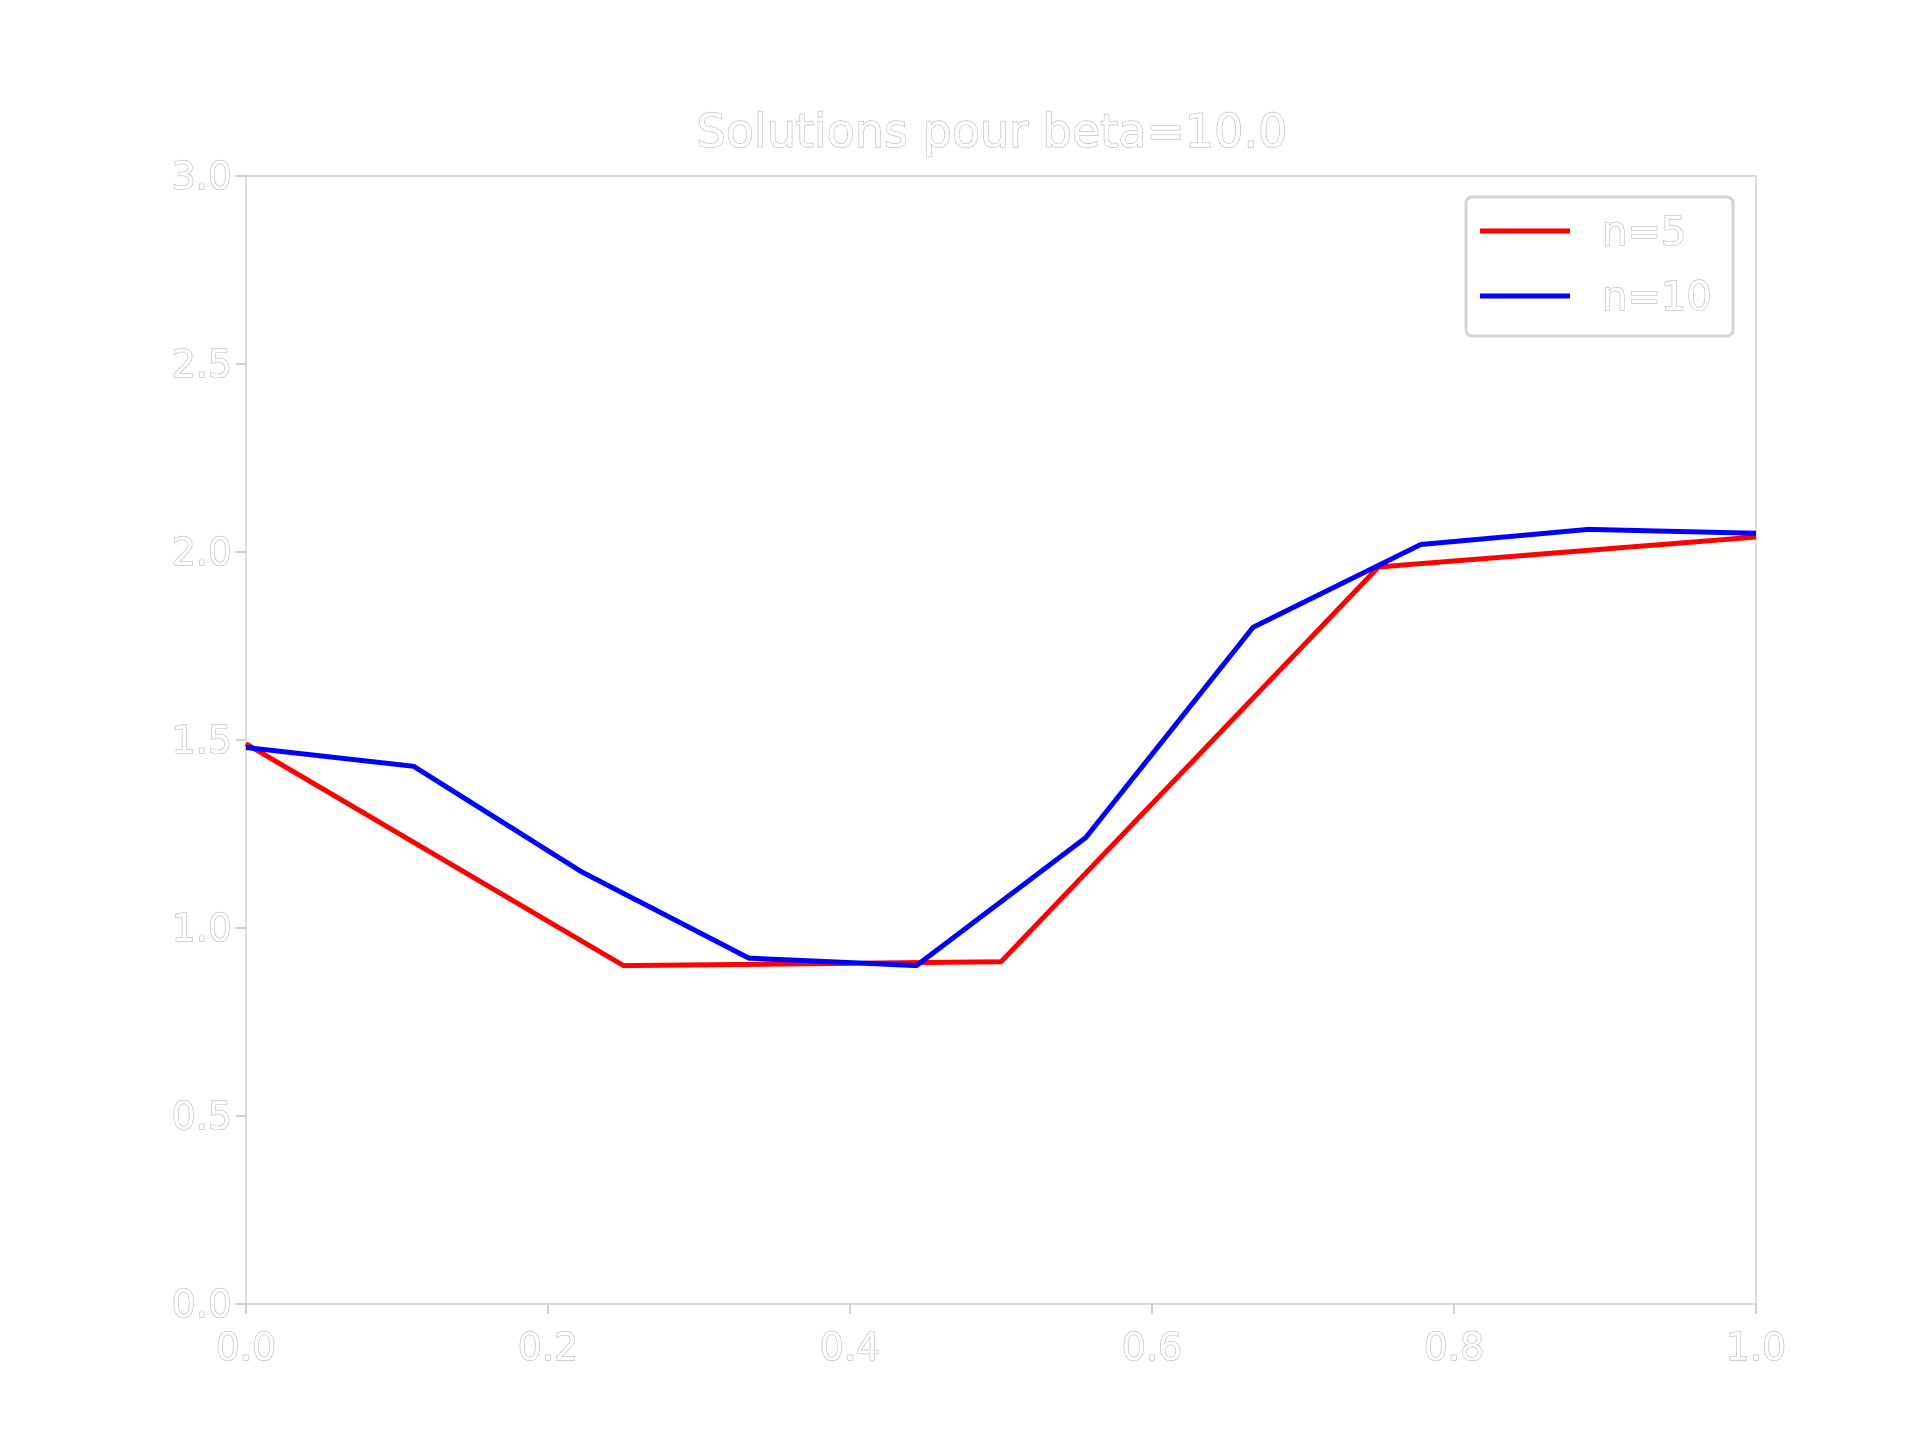 This screenshot has height=1440, width=1920. Describe the element at coordinates (1644, 232) in the screenshot. I see `legend-label-n5: n=5` at that location.